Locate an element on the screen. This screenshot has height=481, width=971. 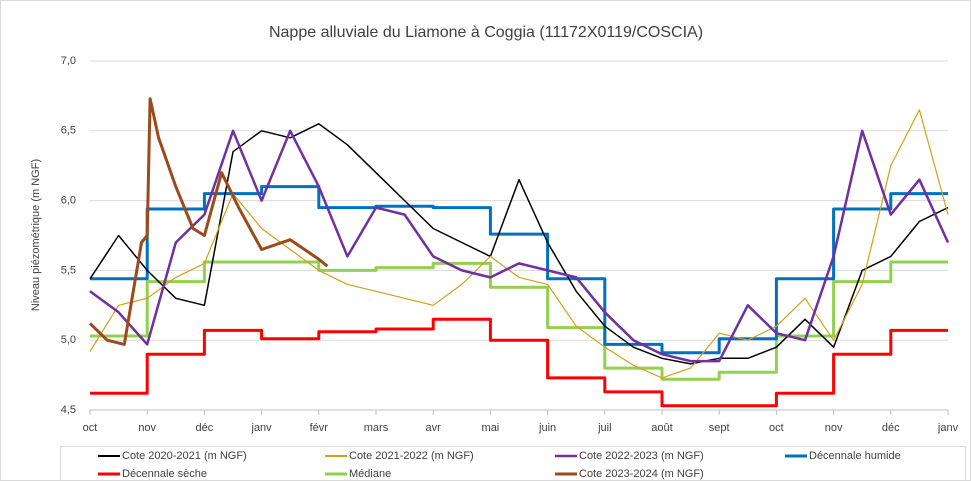
y-tick-label: 6,5 is located at coordinates (68, 131).